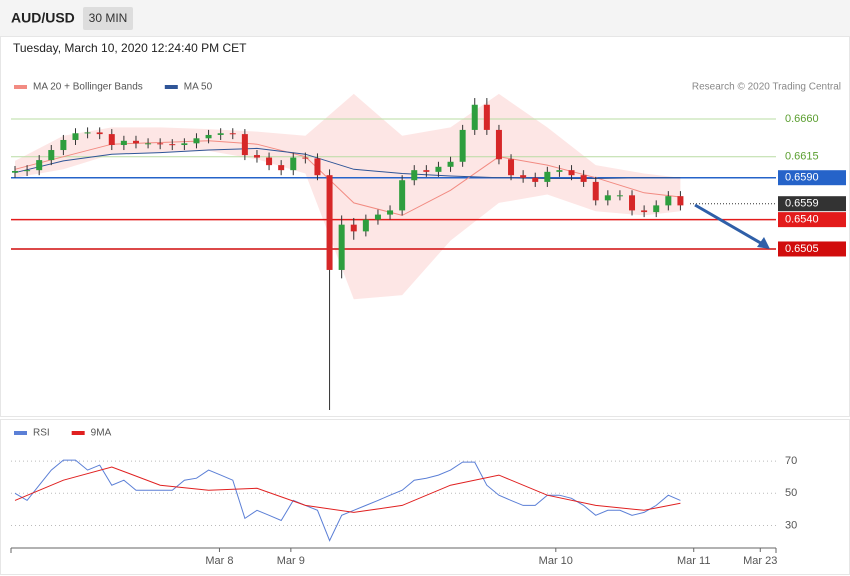  Describe the element at coordinates (802, 178) in the screenshot. I see `level-label: 0.6590` at that location.